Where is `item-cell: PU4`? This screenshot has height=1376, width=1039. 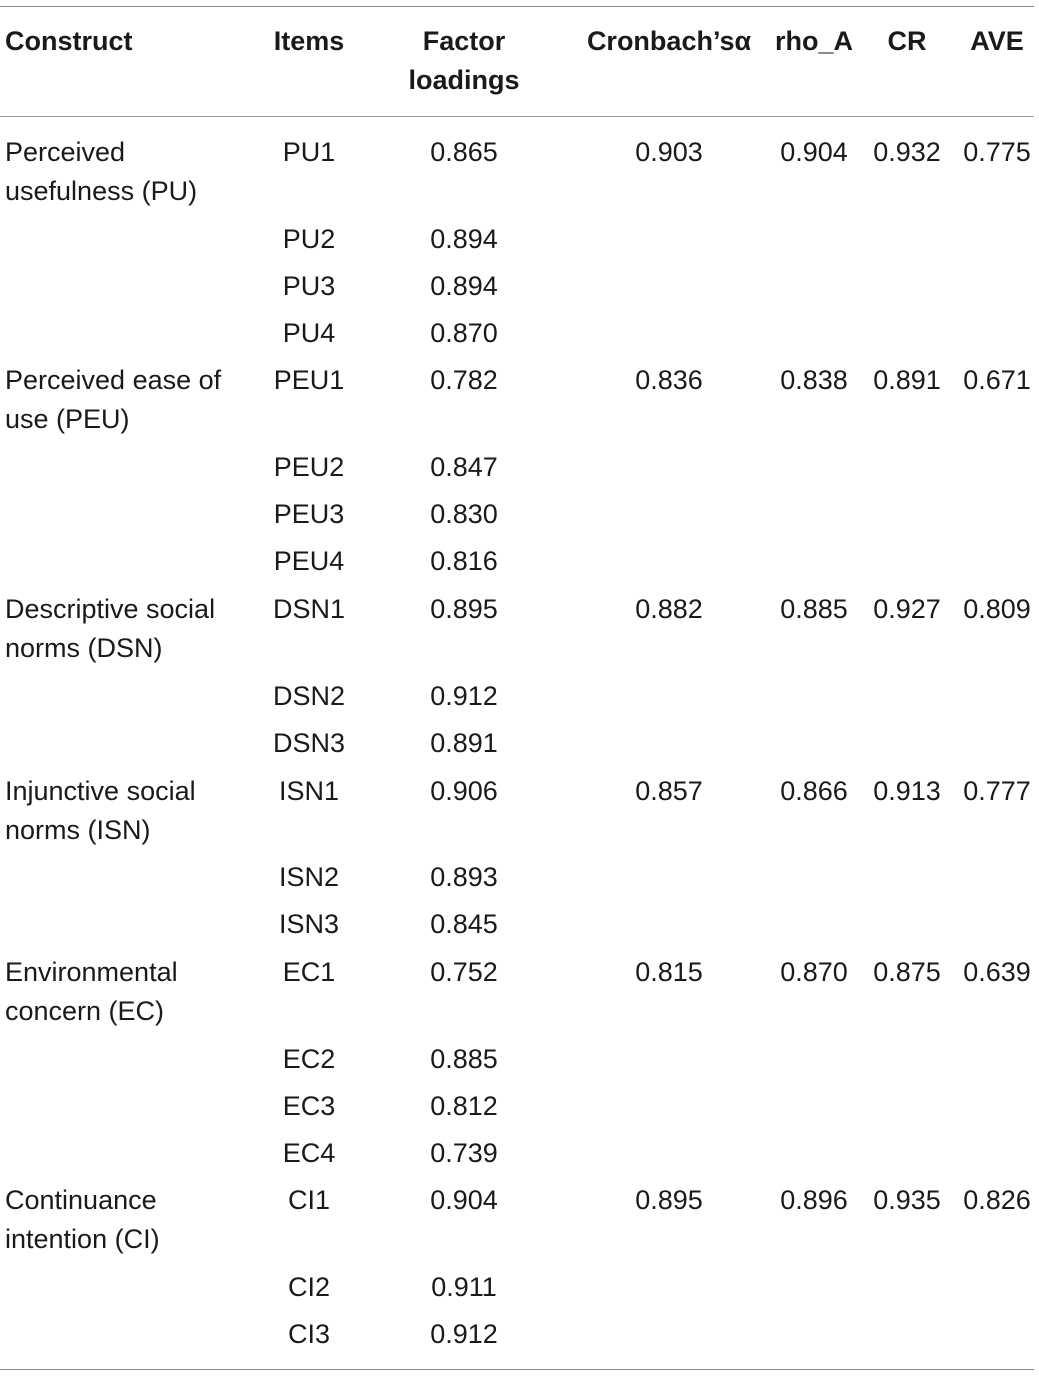 item-cell: PU4 is located at coordinates (309, 333).